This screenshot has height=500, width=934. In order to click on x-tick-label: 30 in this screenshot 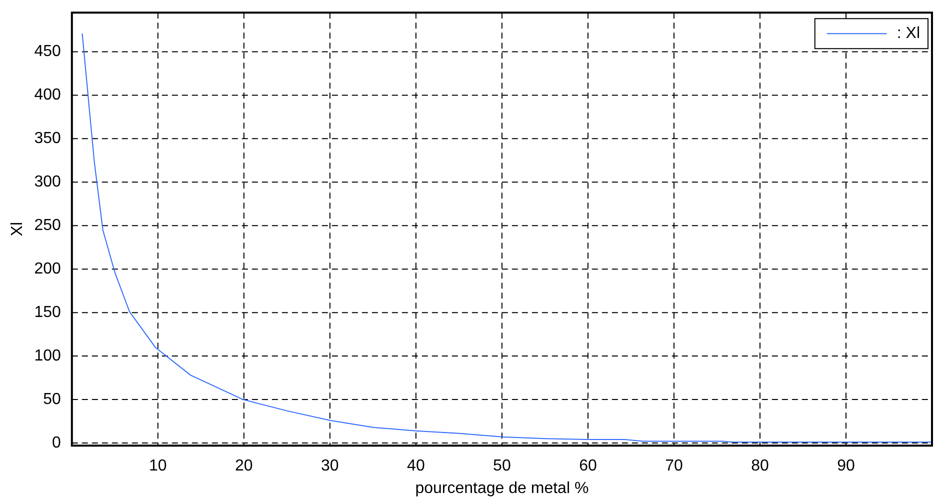, I will do `click(330, 466)`.